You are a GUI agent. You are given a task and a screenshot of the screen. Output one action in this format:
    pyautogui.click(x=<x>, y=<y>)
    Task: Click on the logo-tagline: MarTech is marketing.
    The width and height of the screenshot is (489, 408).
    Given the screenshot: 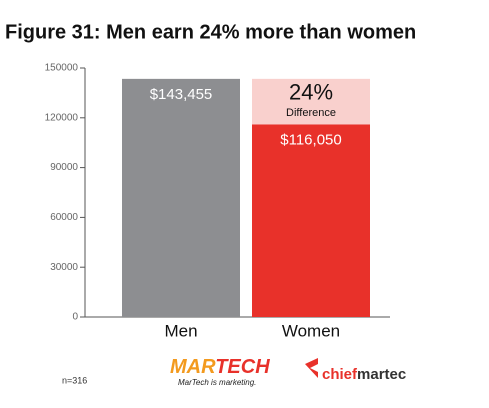 What is the action you would take?
    pyautogui.click(x=217, y=382)
    